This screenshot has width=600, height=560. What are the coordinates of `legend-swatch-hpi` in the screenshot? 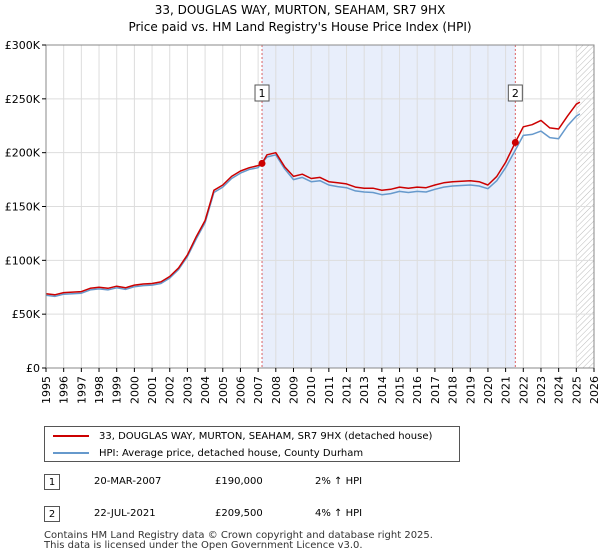 It's located at (71, 453).